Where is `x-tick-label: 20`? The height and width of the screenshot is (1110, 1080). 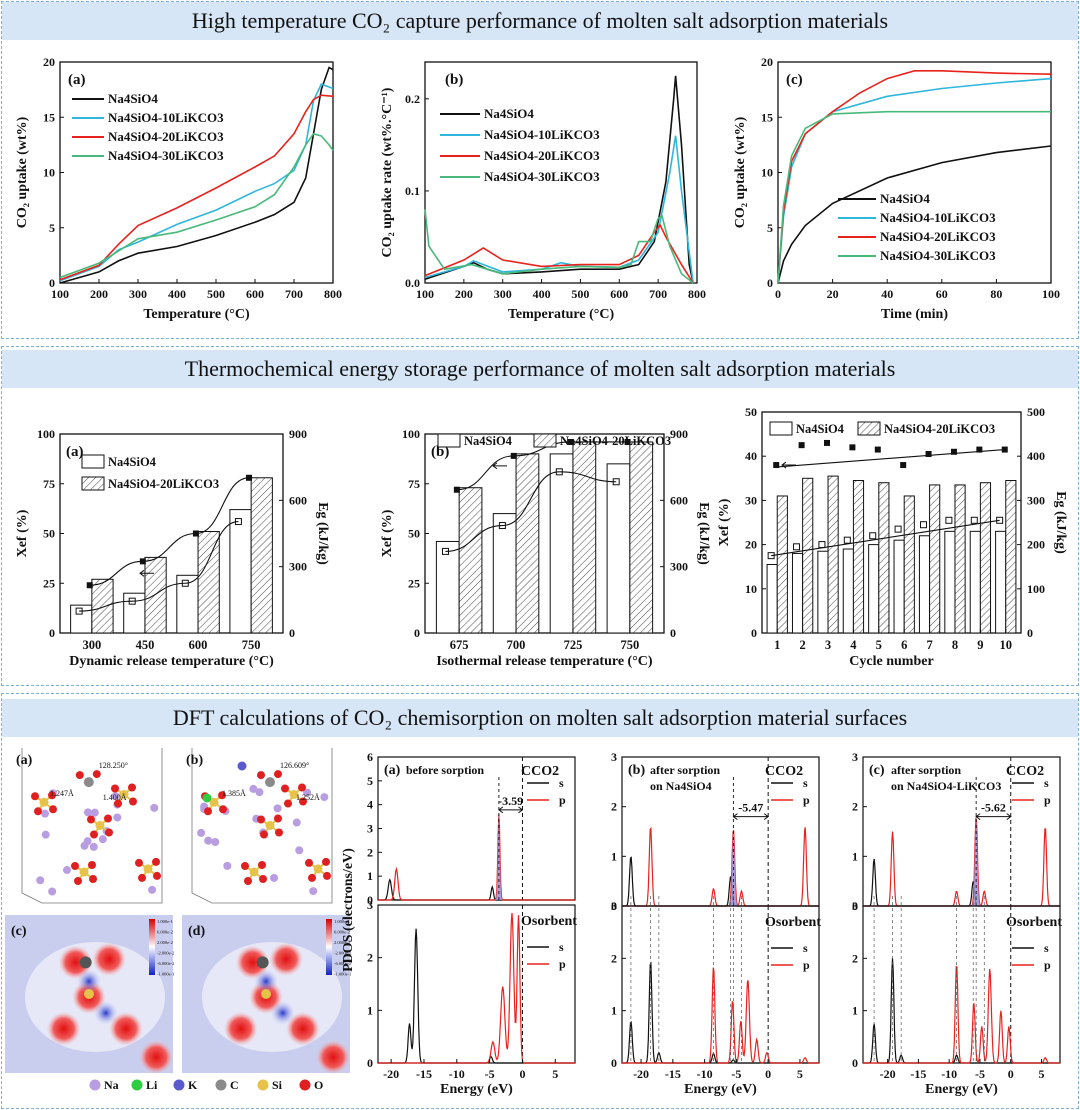
x-tick-label: 20 is located at coordinates (833, 294).